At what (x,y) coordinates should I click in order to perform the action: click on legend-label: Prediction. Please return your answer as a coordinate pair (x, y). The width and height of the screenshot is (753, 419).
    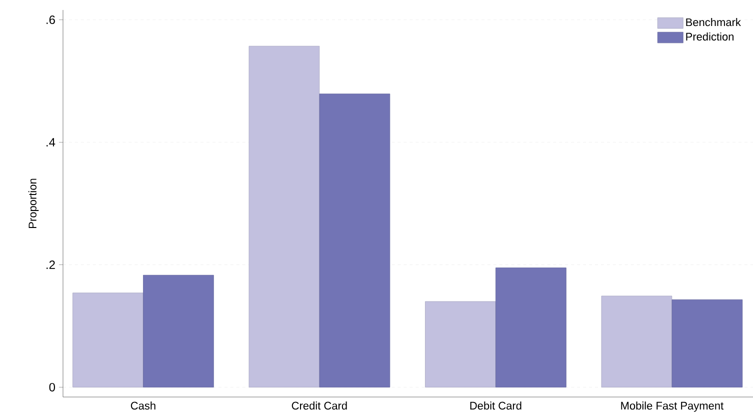
    Looking at the image, I should click on (710, 36).